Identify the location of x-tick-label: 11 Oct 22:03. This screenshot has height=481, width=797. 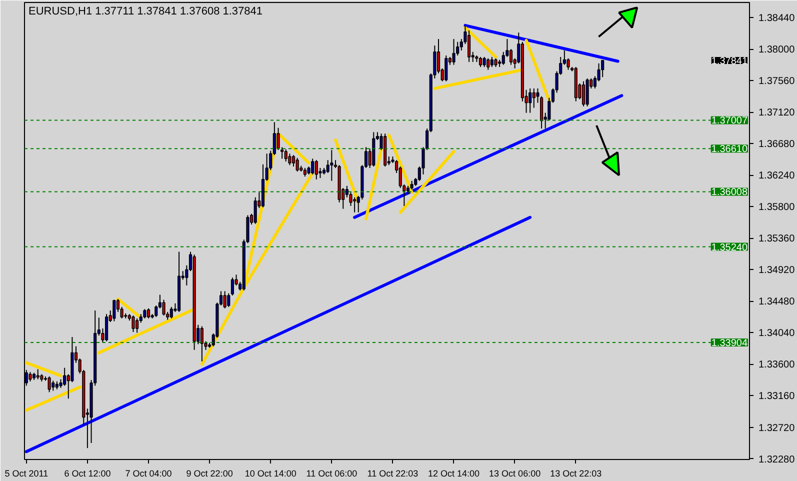
(392, 473).